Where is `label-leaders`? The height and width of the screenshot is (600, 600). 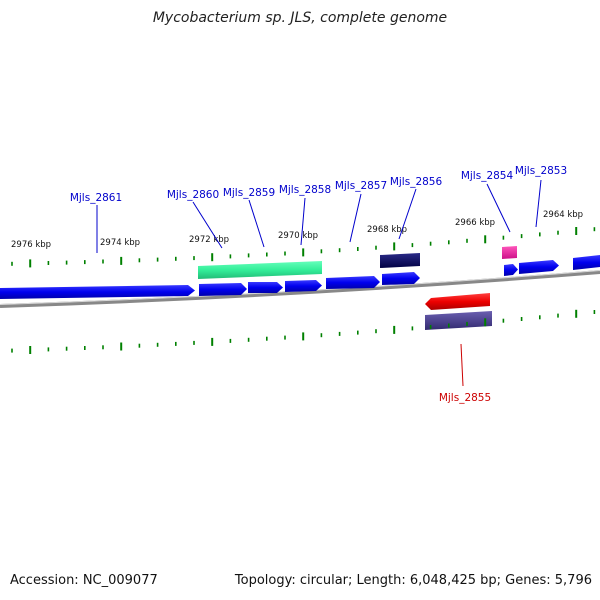 label-leaders is located at coordinates (319, 216).